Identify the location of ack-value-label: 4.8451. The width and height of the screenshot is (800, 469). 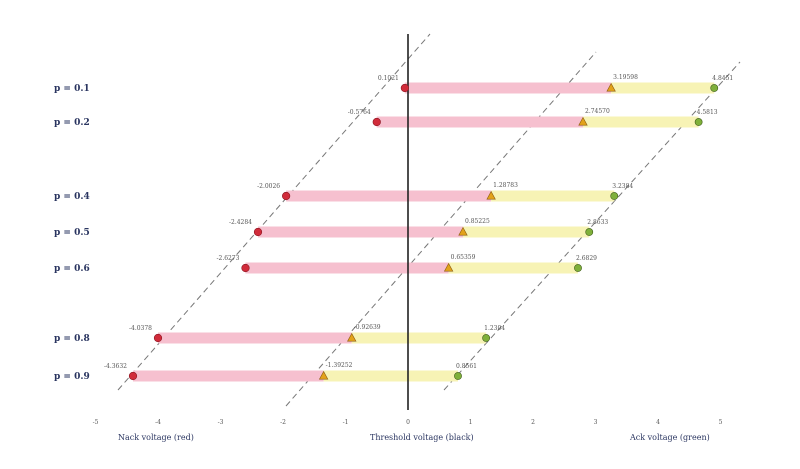
(722, 78).